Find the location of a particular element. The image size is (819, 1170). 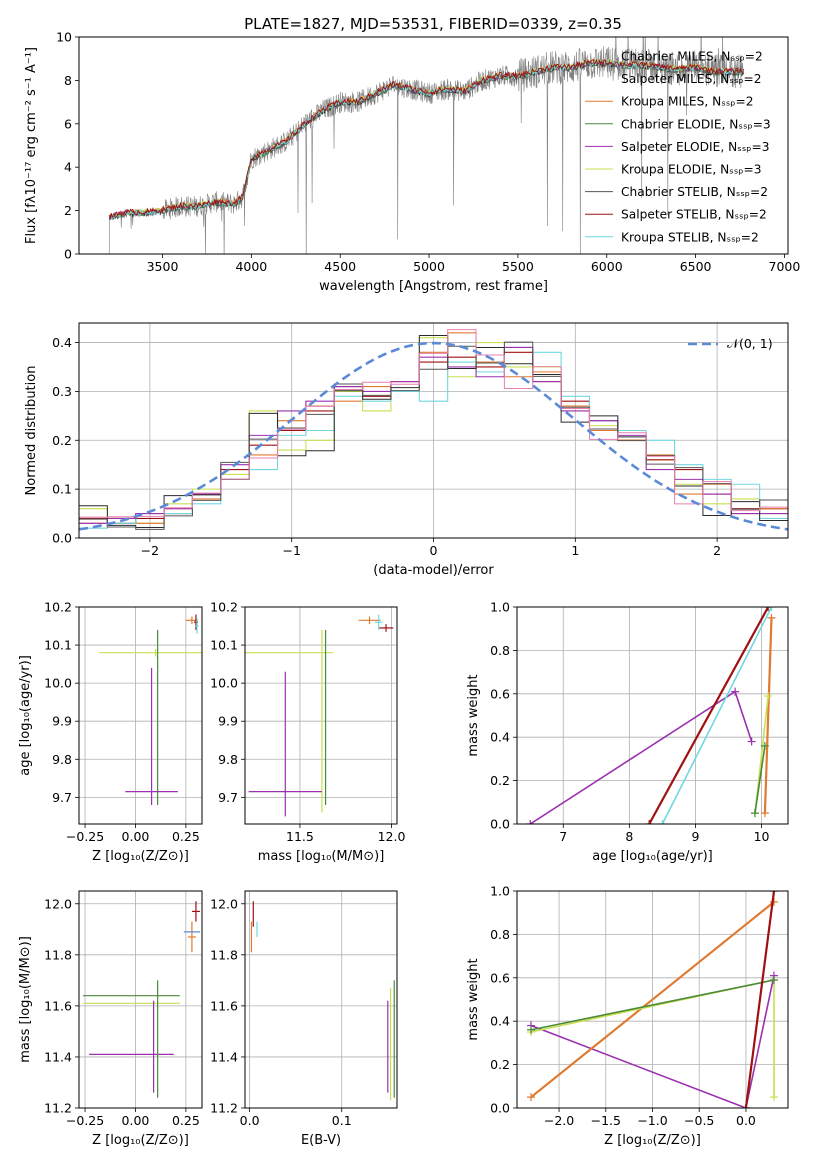

legend-entry: Salpeter STELIB, Nₛₛₚ=2 is located at coordinates (694, 215).